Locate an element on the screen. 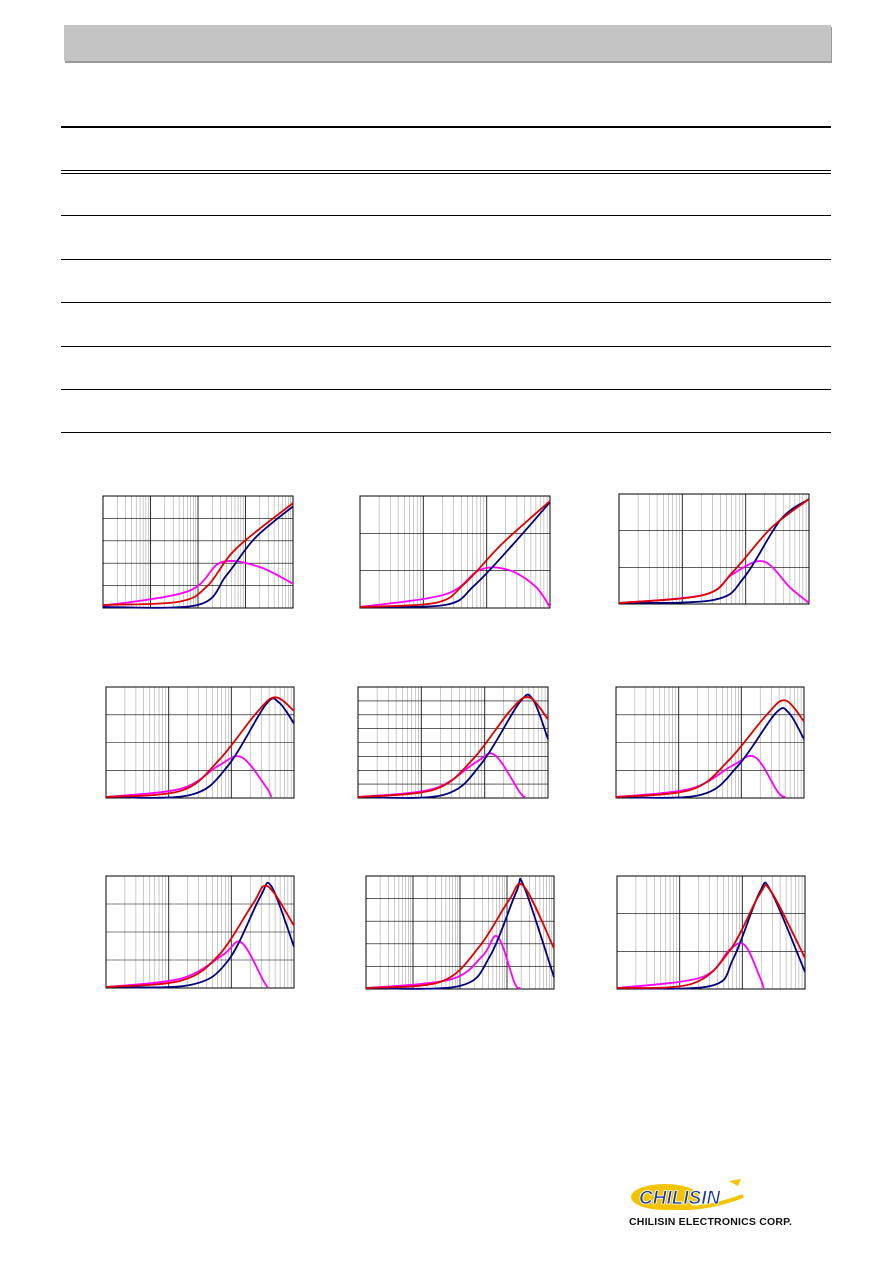 The image size is (893, 1263). chilisin-logo-mark: CHILISIN is located at coordinates (687, 1195).